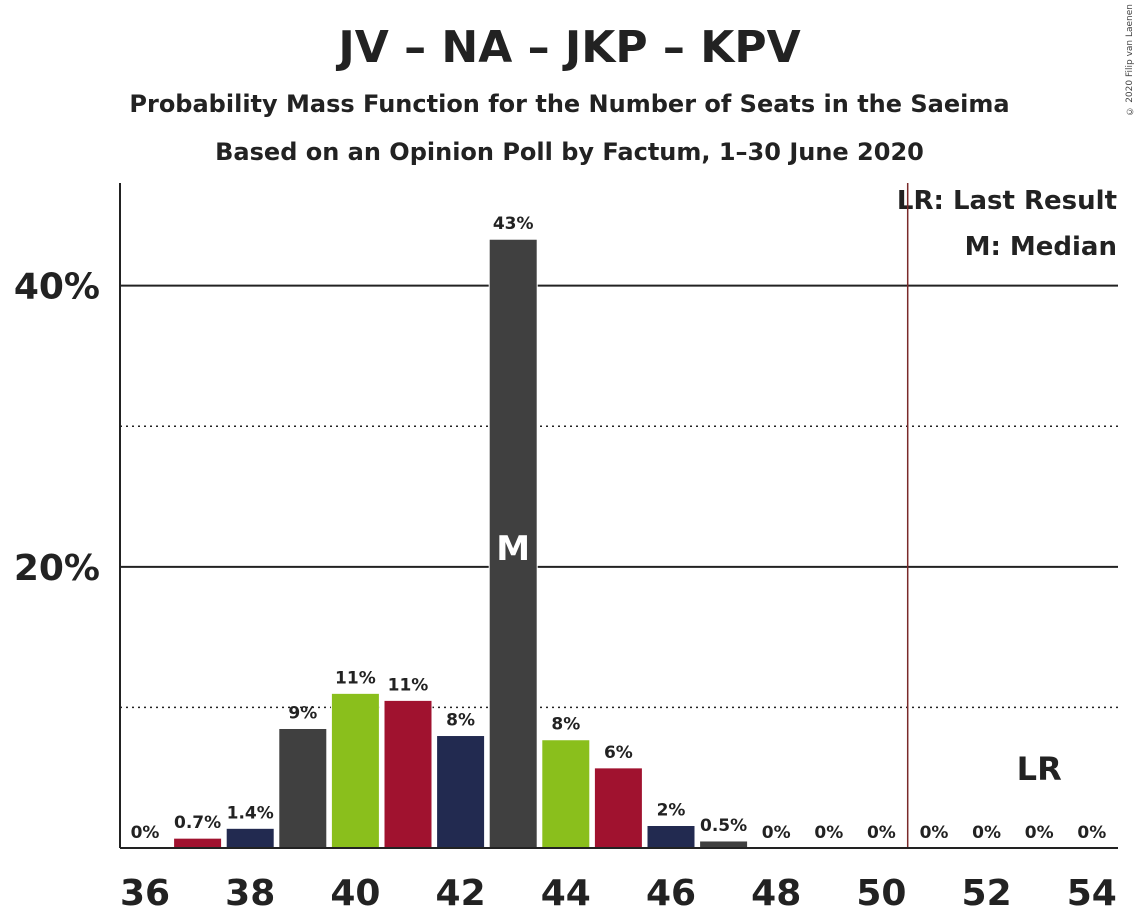 Image resolution: width=1139 pixels, height=924 pixels. I want to click on x-tick-label: 38, so click(250, 893).